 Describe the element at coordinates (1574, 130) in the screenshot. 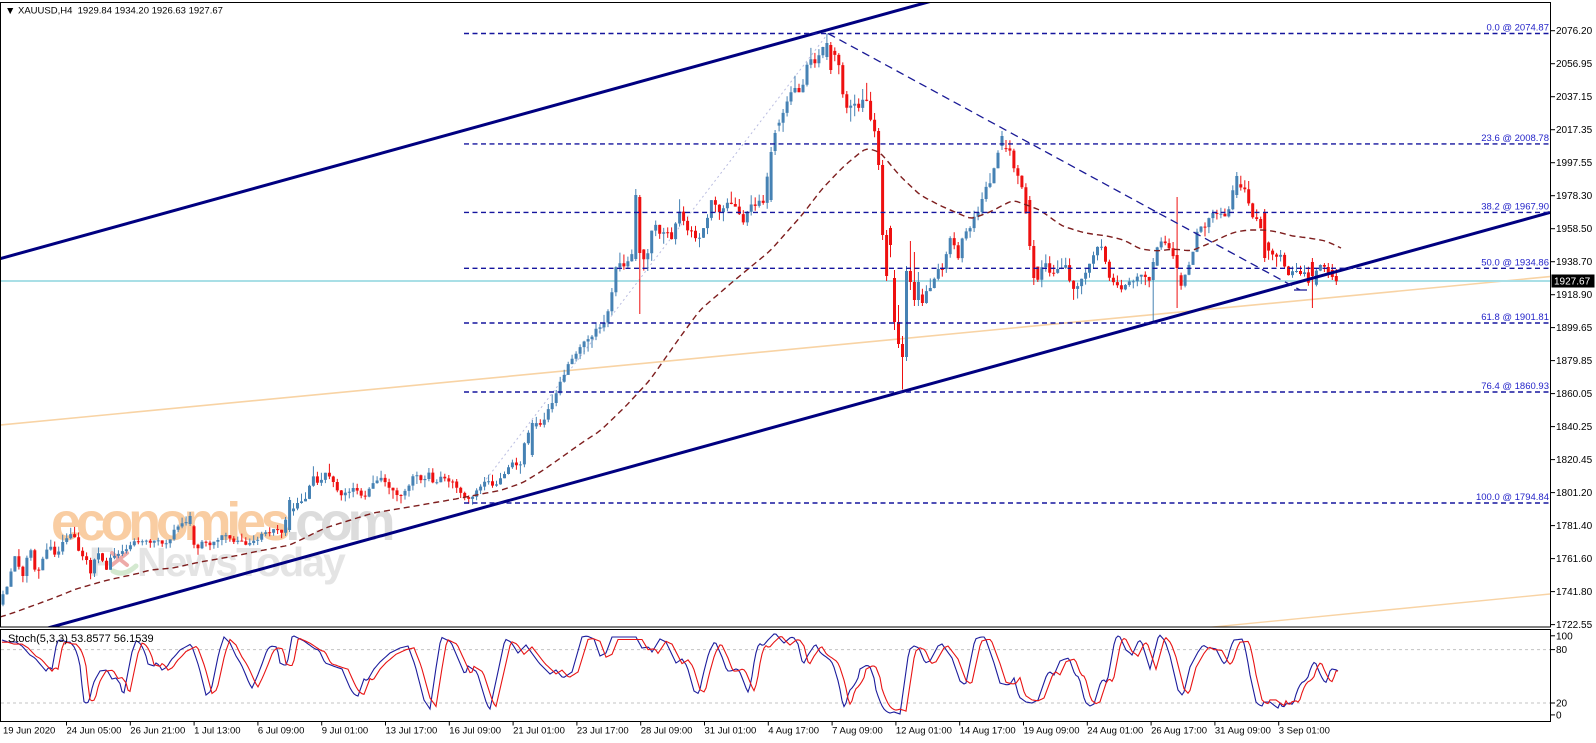

I see `svg-text: 2017.35` at that location.